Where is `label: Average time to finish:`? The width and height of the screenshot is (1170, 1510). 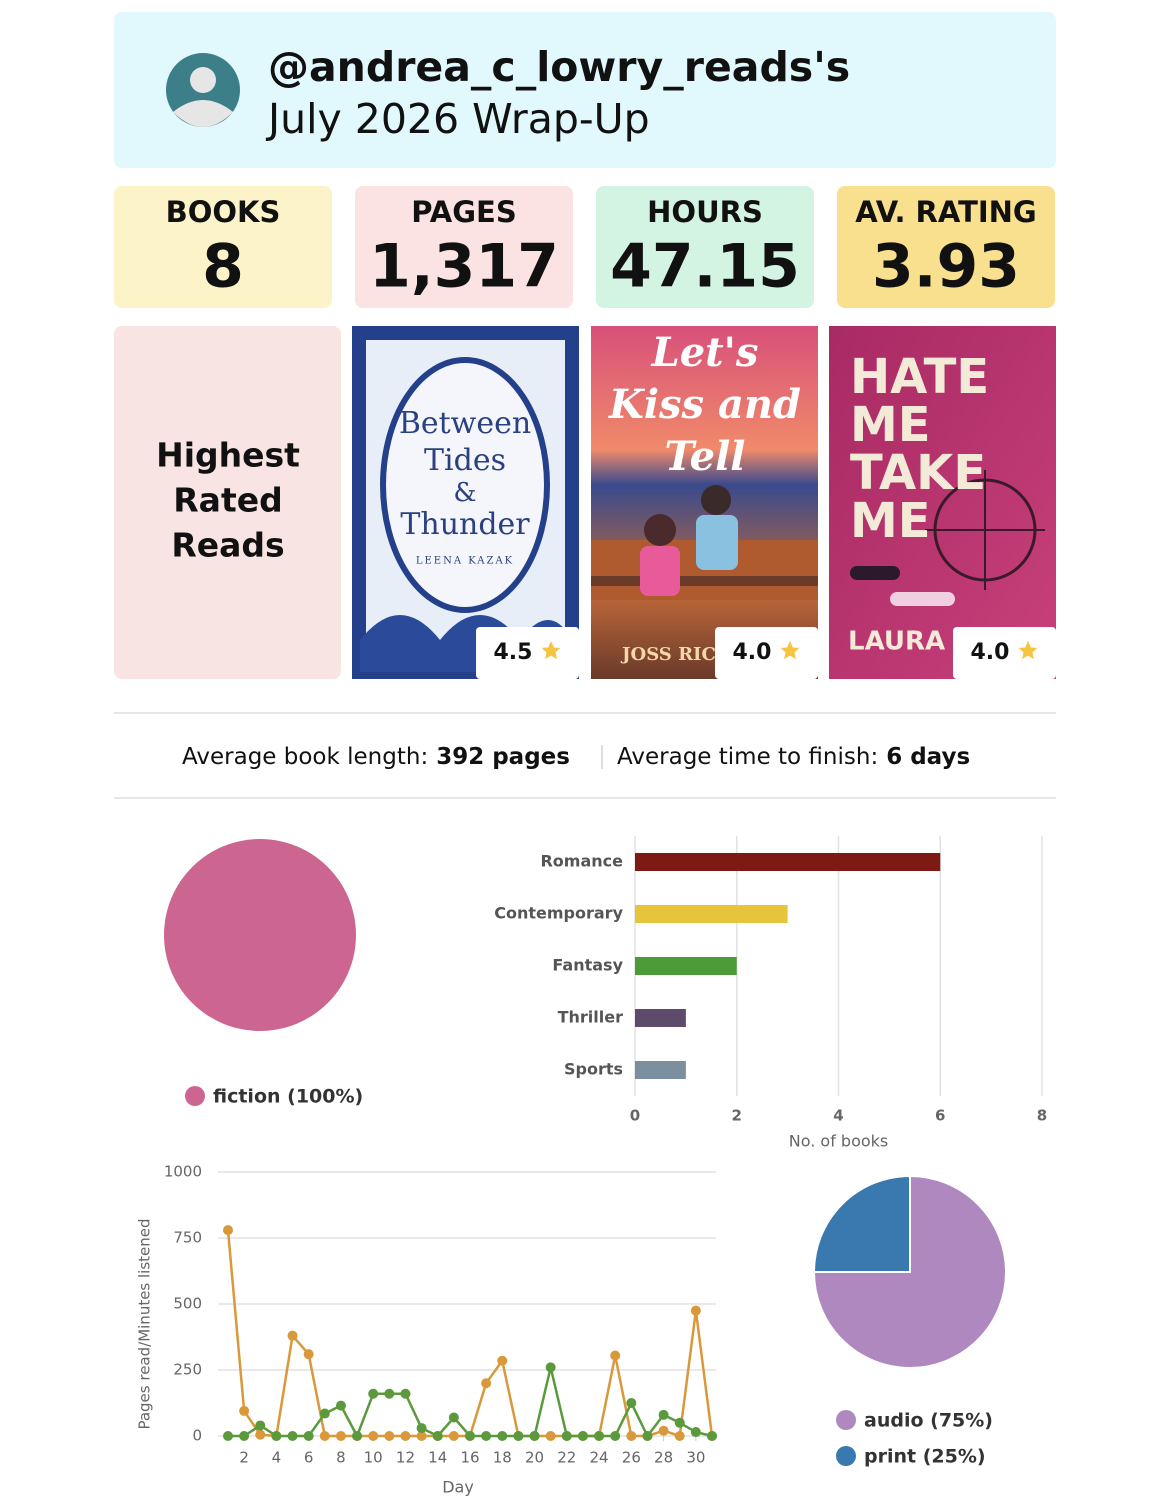 label: Average time to finish: is located at coordinates (747, 757).